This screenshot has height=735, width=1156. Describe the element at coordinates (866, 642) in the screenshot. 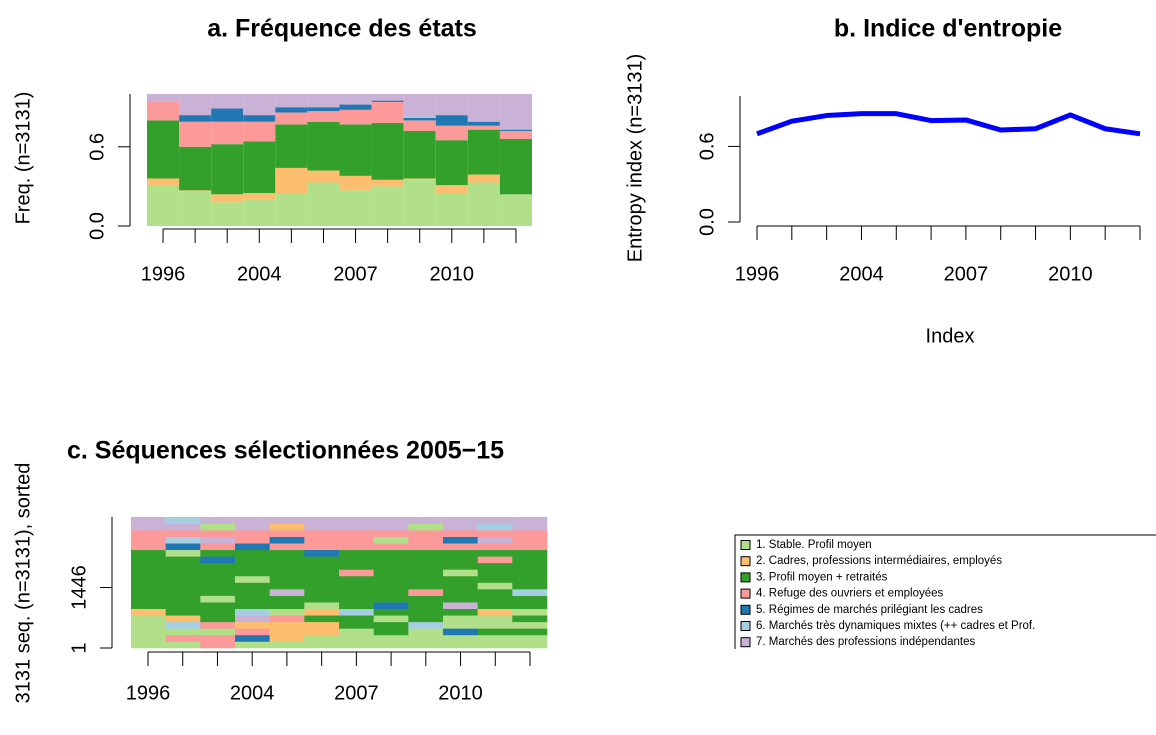

I see `legend-label: 7. Marchés des professions indépendantes` at that location.